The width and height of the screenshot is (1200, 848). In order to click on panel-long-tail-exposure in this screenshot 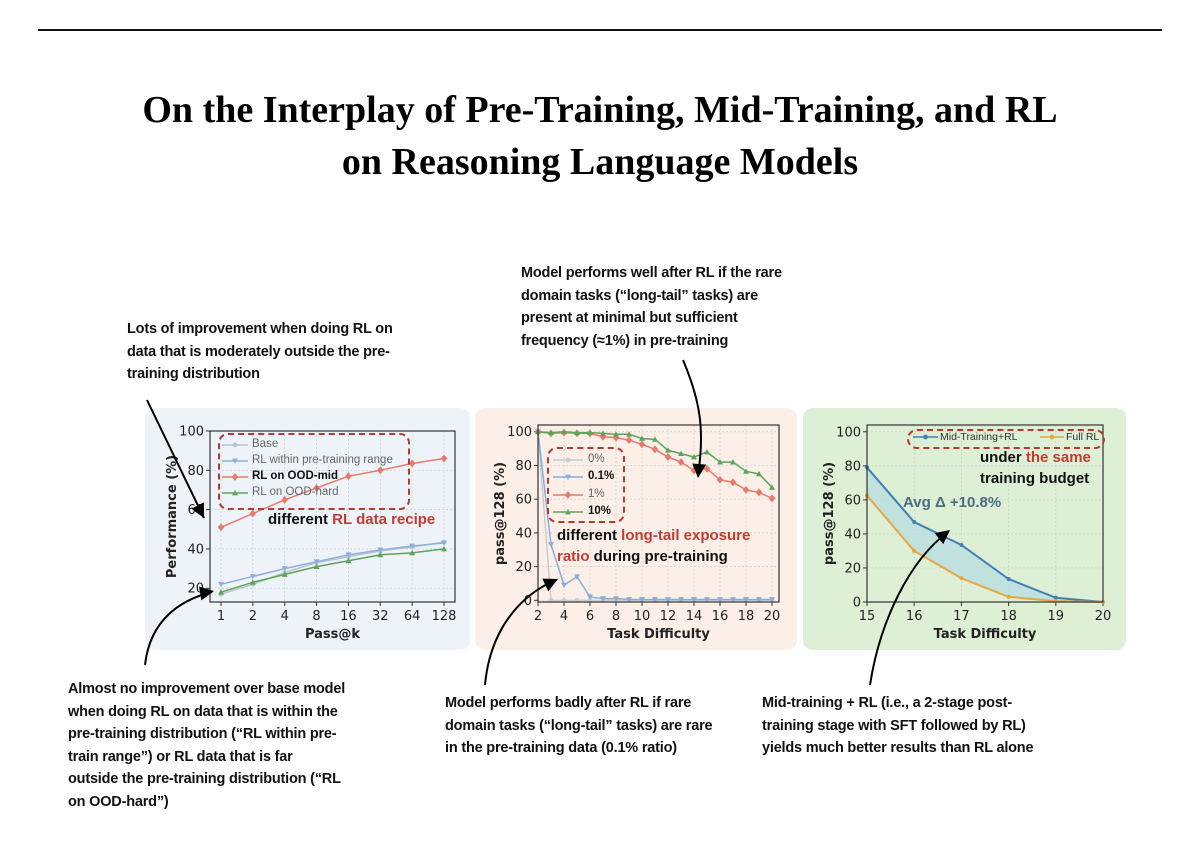, I will do `click(636, 529)`.